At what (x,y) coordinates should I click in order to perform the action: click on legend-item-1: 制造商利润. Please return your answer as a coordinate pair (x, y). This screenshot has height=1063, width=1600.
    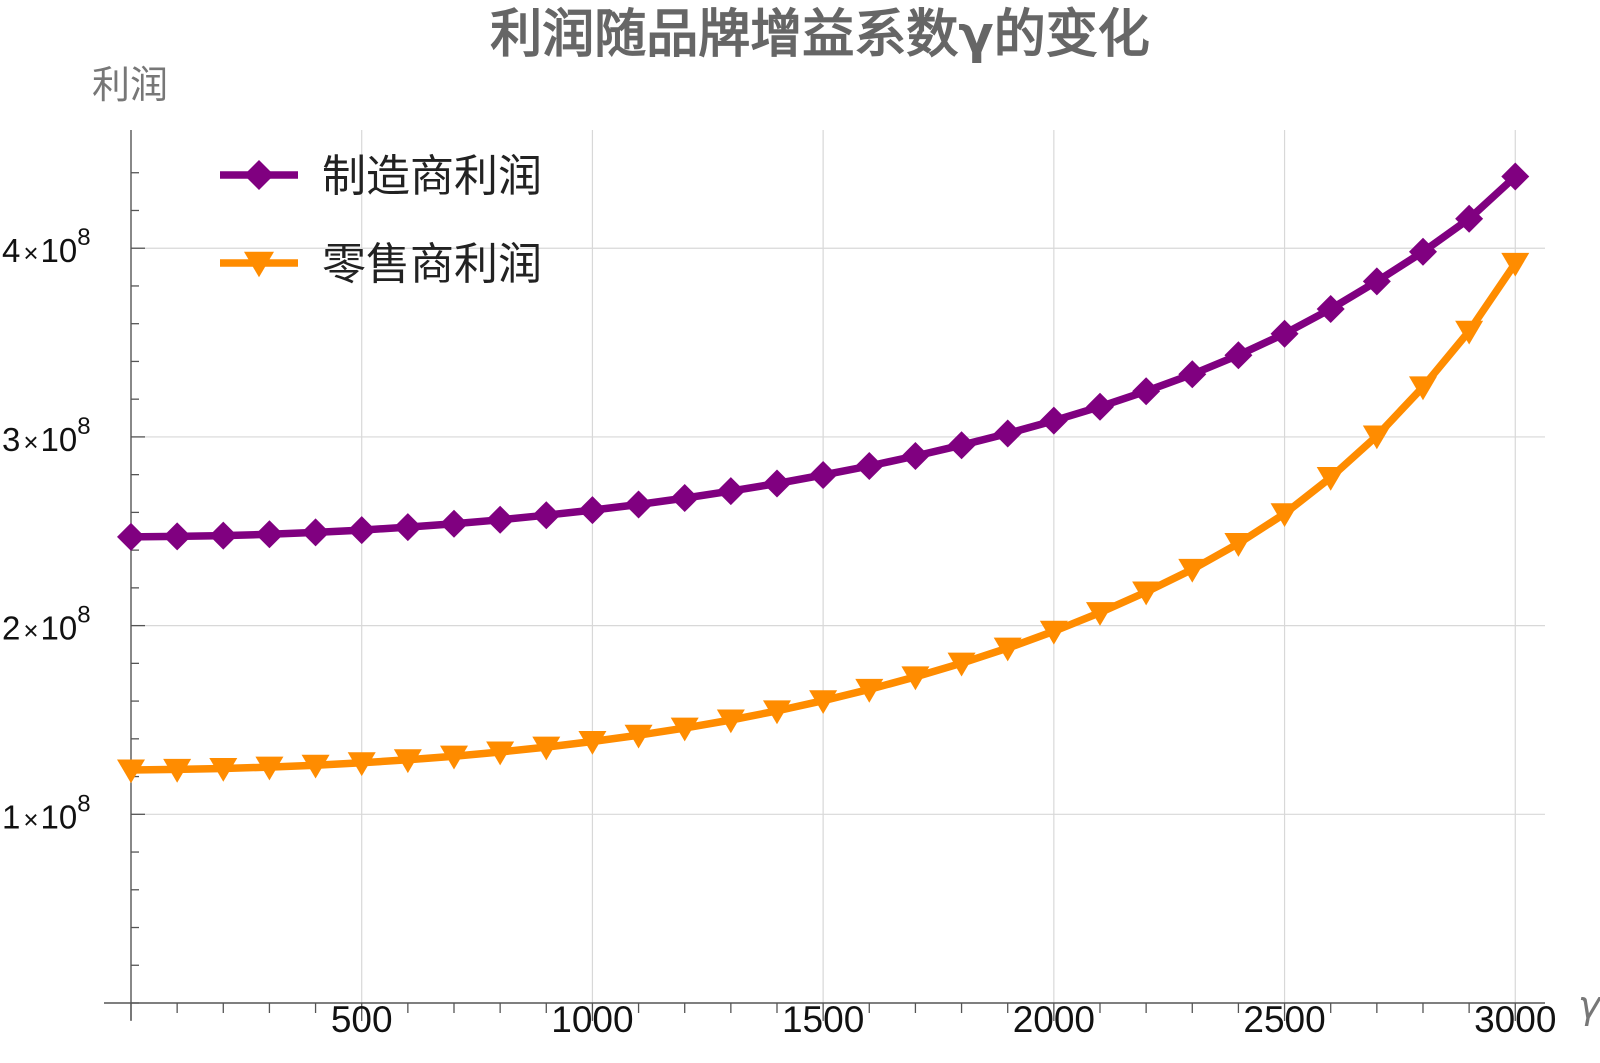
    Looking at the image, I should click on (381, 176).